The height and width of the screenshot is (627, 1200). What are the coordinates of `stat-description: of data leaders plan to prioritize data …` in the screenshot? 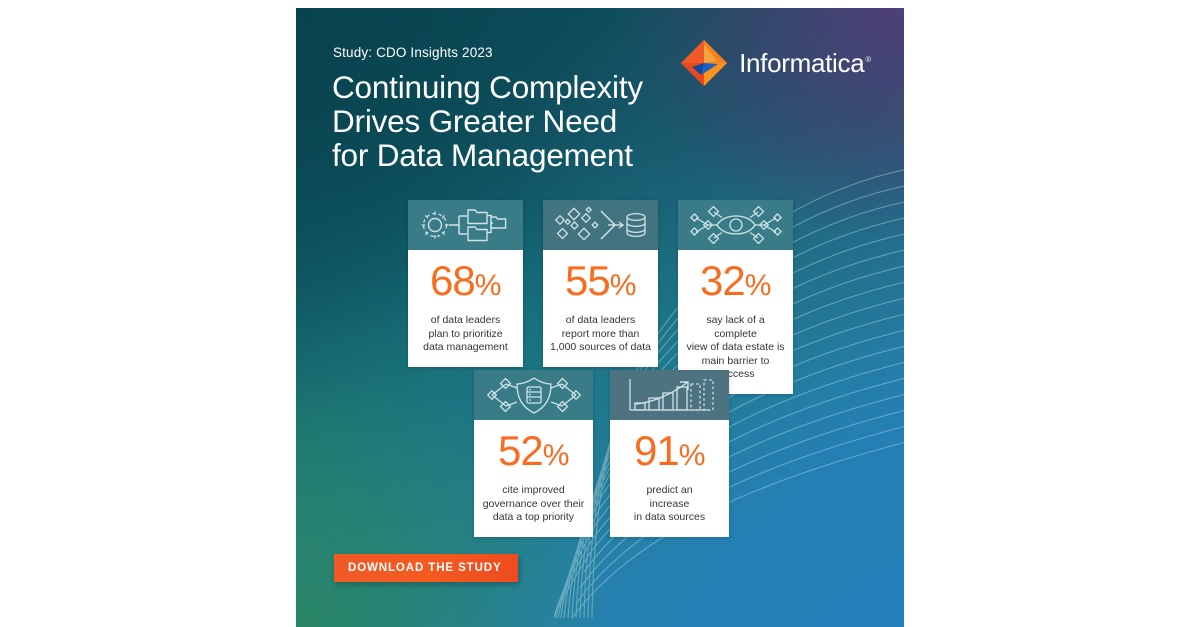 It's located at (465, 333).